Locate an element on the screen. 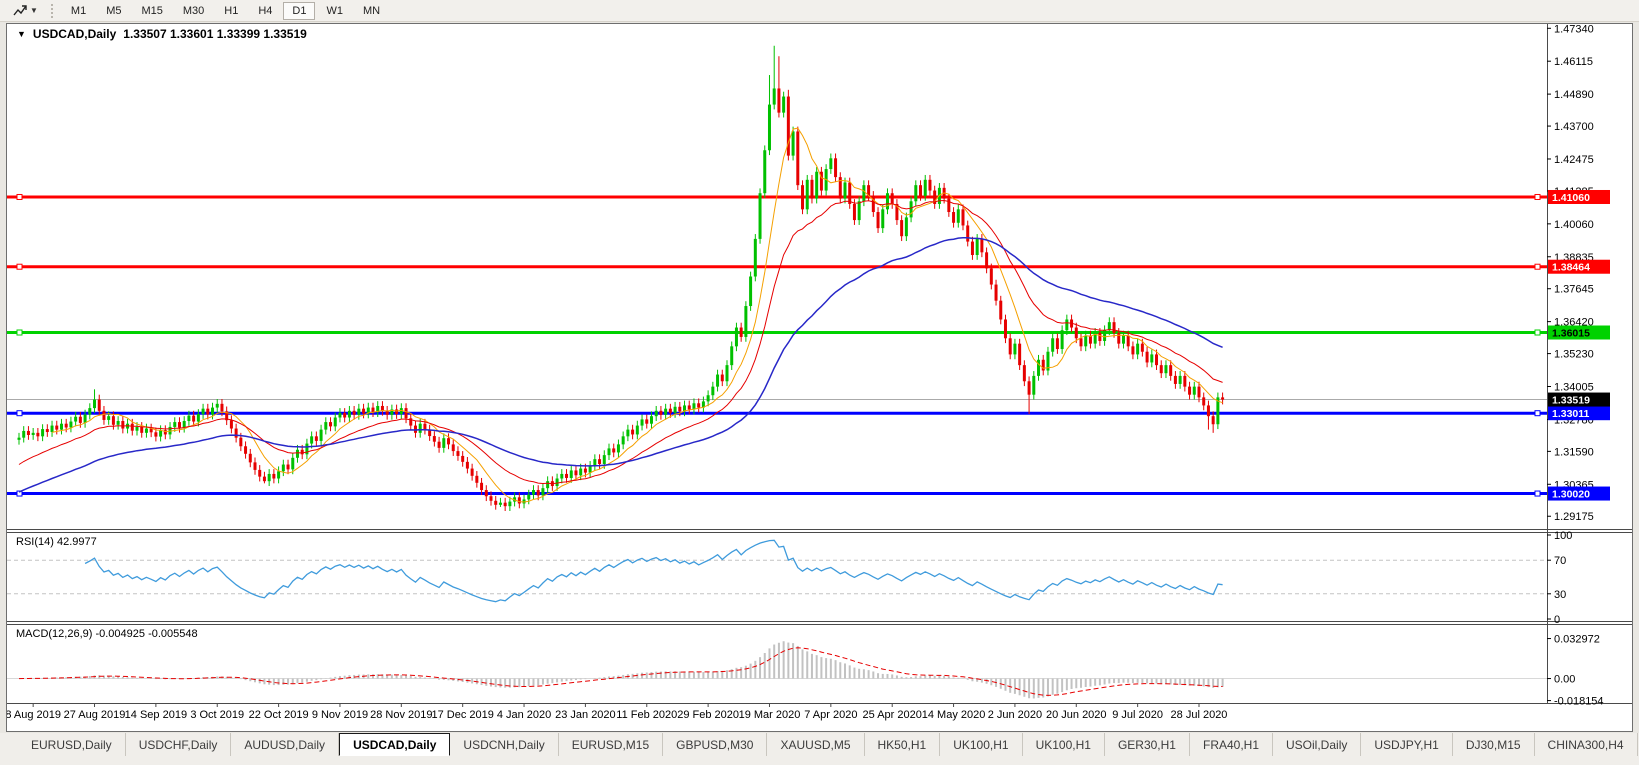 This screenshot has height=765, width=1639. svg-text: 28 Nov 2019 is located at coordinates (401, 715).